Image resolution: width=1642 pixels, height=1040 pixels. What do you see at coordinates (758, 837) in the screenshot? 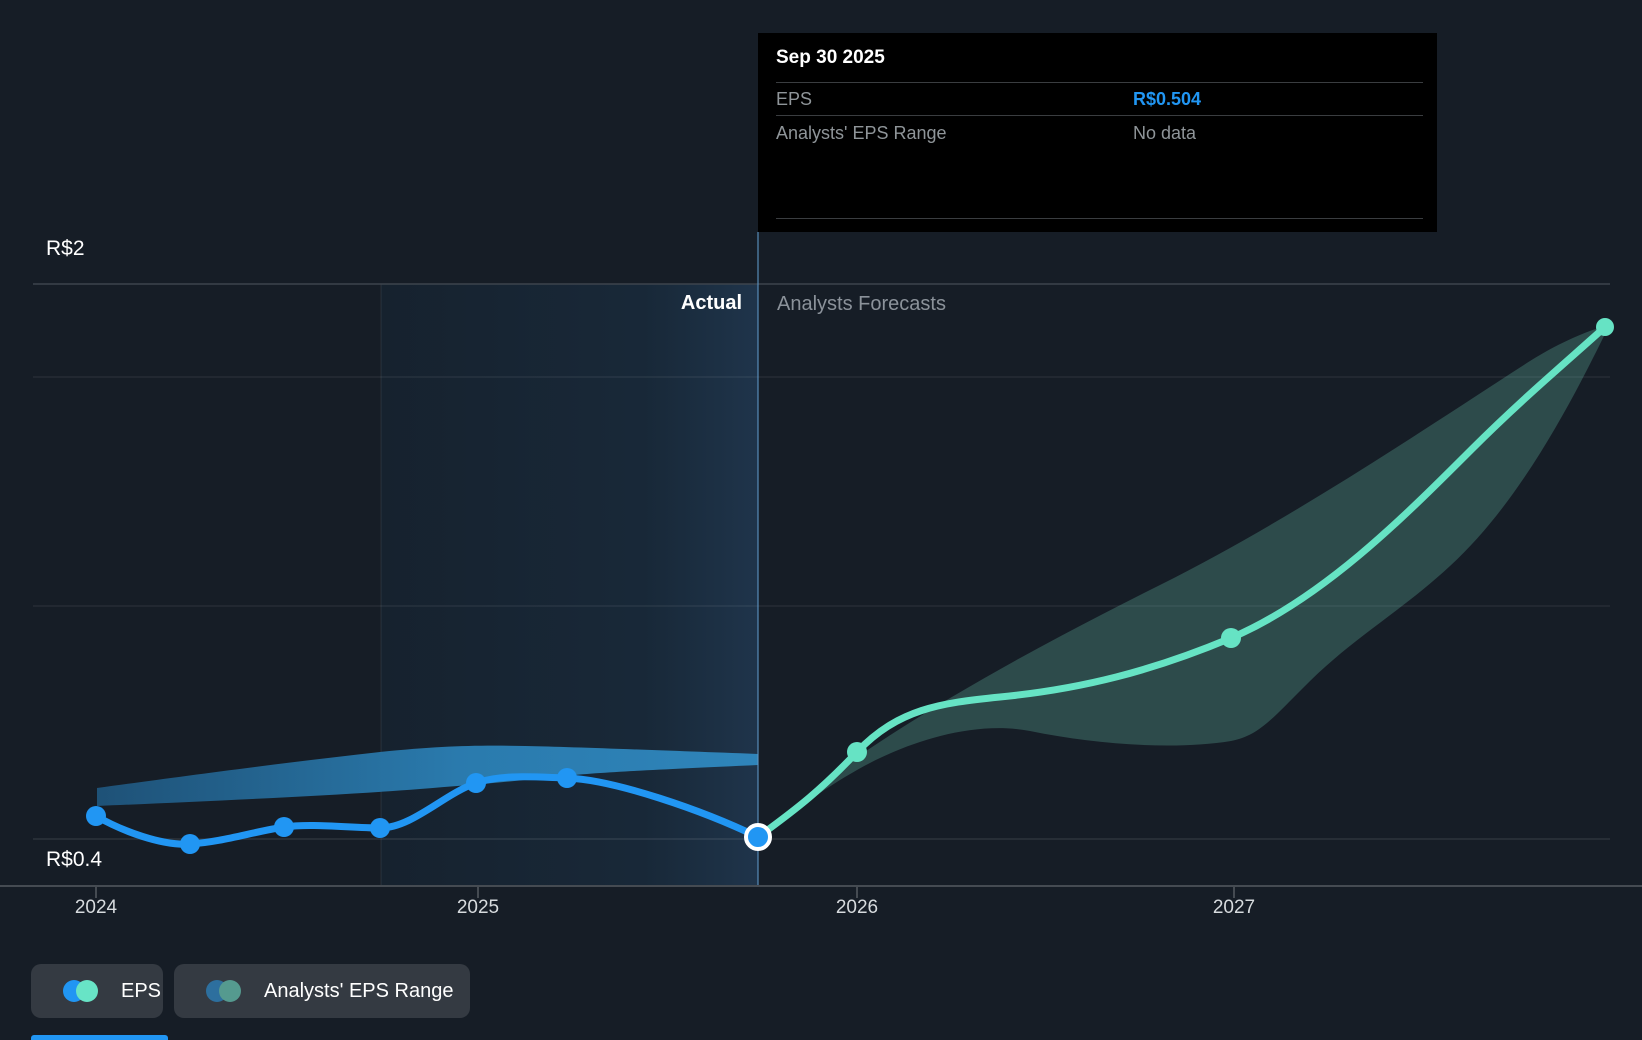
I see `data-point-hovered-sep-2025` at bounding box center [758, 837].